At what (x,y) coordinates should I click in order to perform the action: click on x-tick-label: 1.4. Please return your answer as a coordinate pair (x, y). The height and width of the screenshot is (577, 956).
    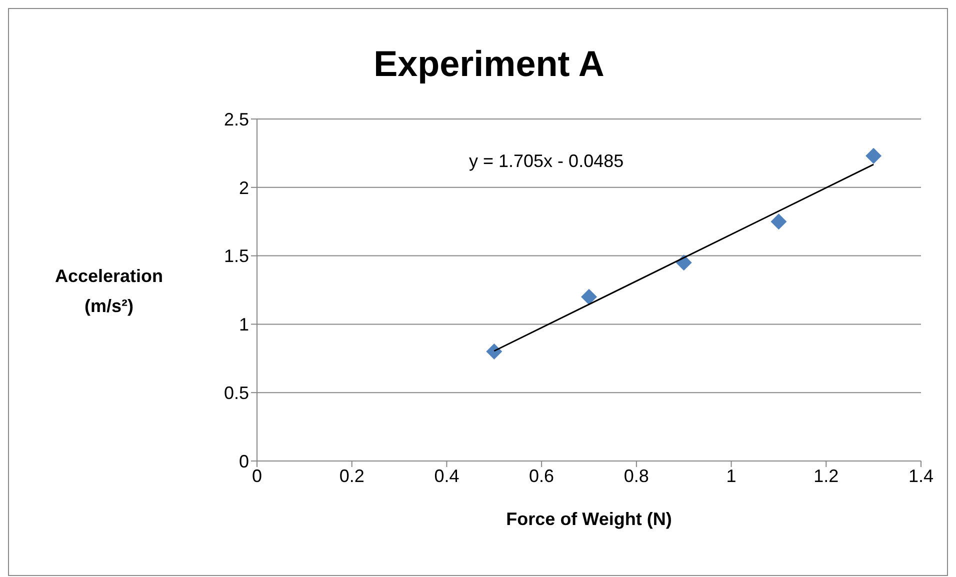
    Looking at the image, I should click on (921, 476).